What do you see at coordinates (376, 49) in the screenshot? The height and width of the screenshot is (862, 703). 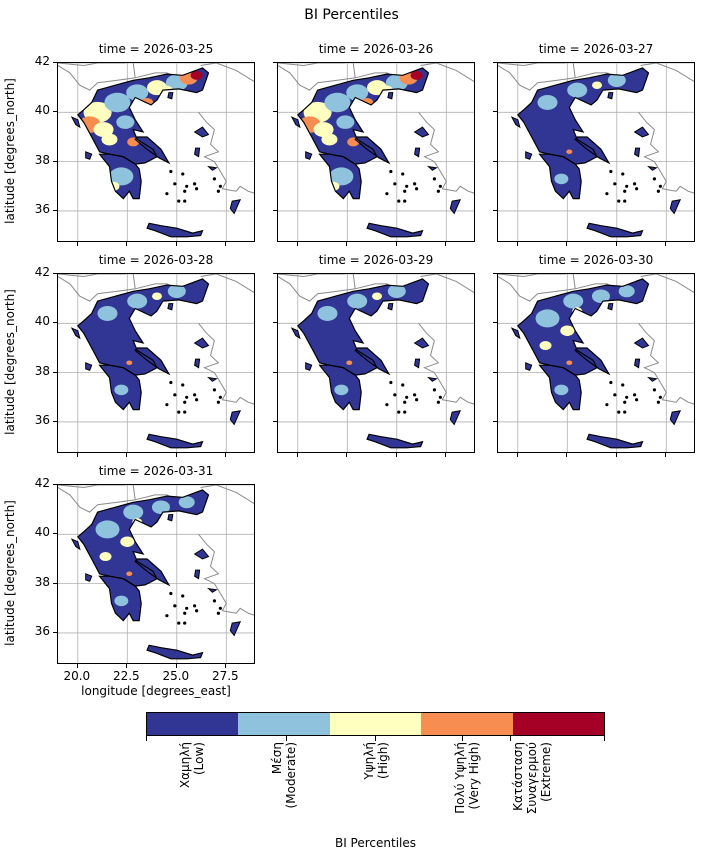 I see `panel-title: time = 2026-03-26` at bounding box center [376, 49].